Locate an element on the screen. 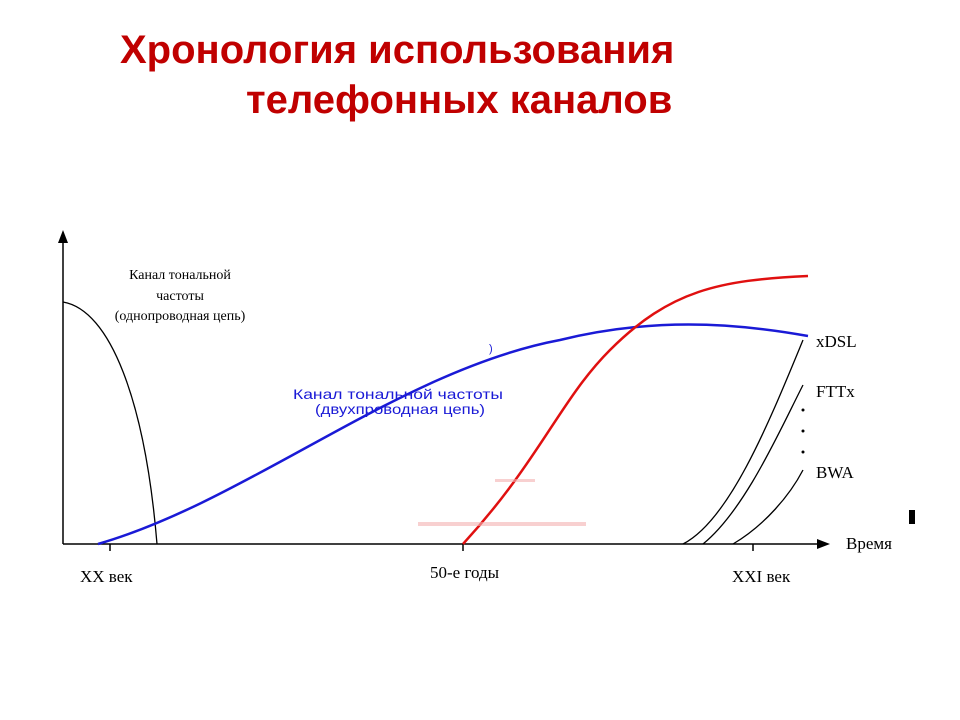 The image size is (960, 720). page-title-line1: Хронология использования is located at coordinates (397, 50).